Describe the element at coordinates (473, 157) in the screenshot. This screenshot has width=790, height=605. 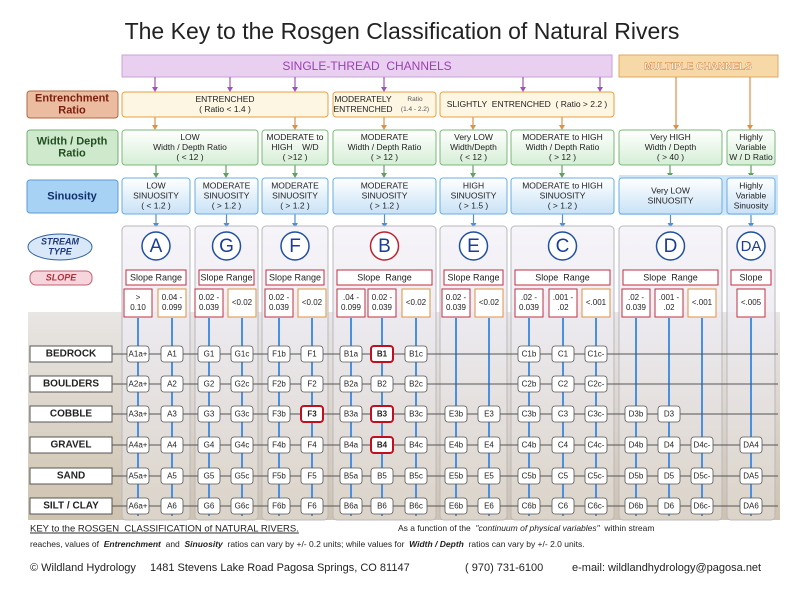
I see `width-depth-text: ( < 12 )` at that location.